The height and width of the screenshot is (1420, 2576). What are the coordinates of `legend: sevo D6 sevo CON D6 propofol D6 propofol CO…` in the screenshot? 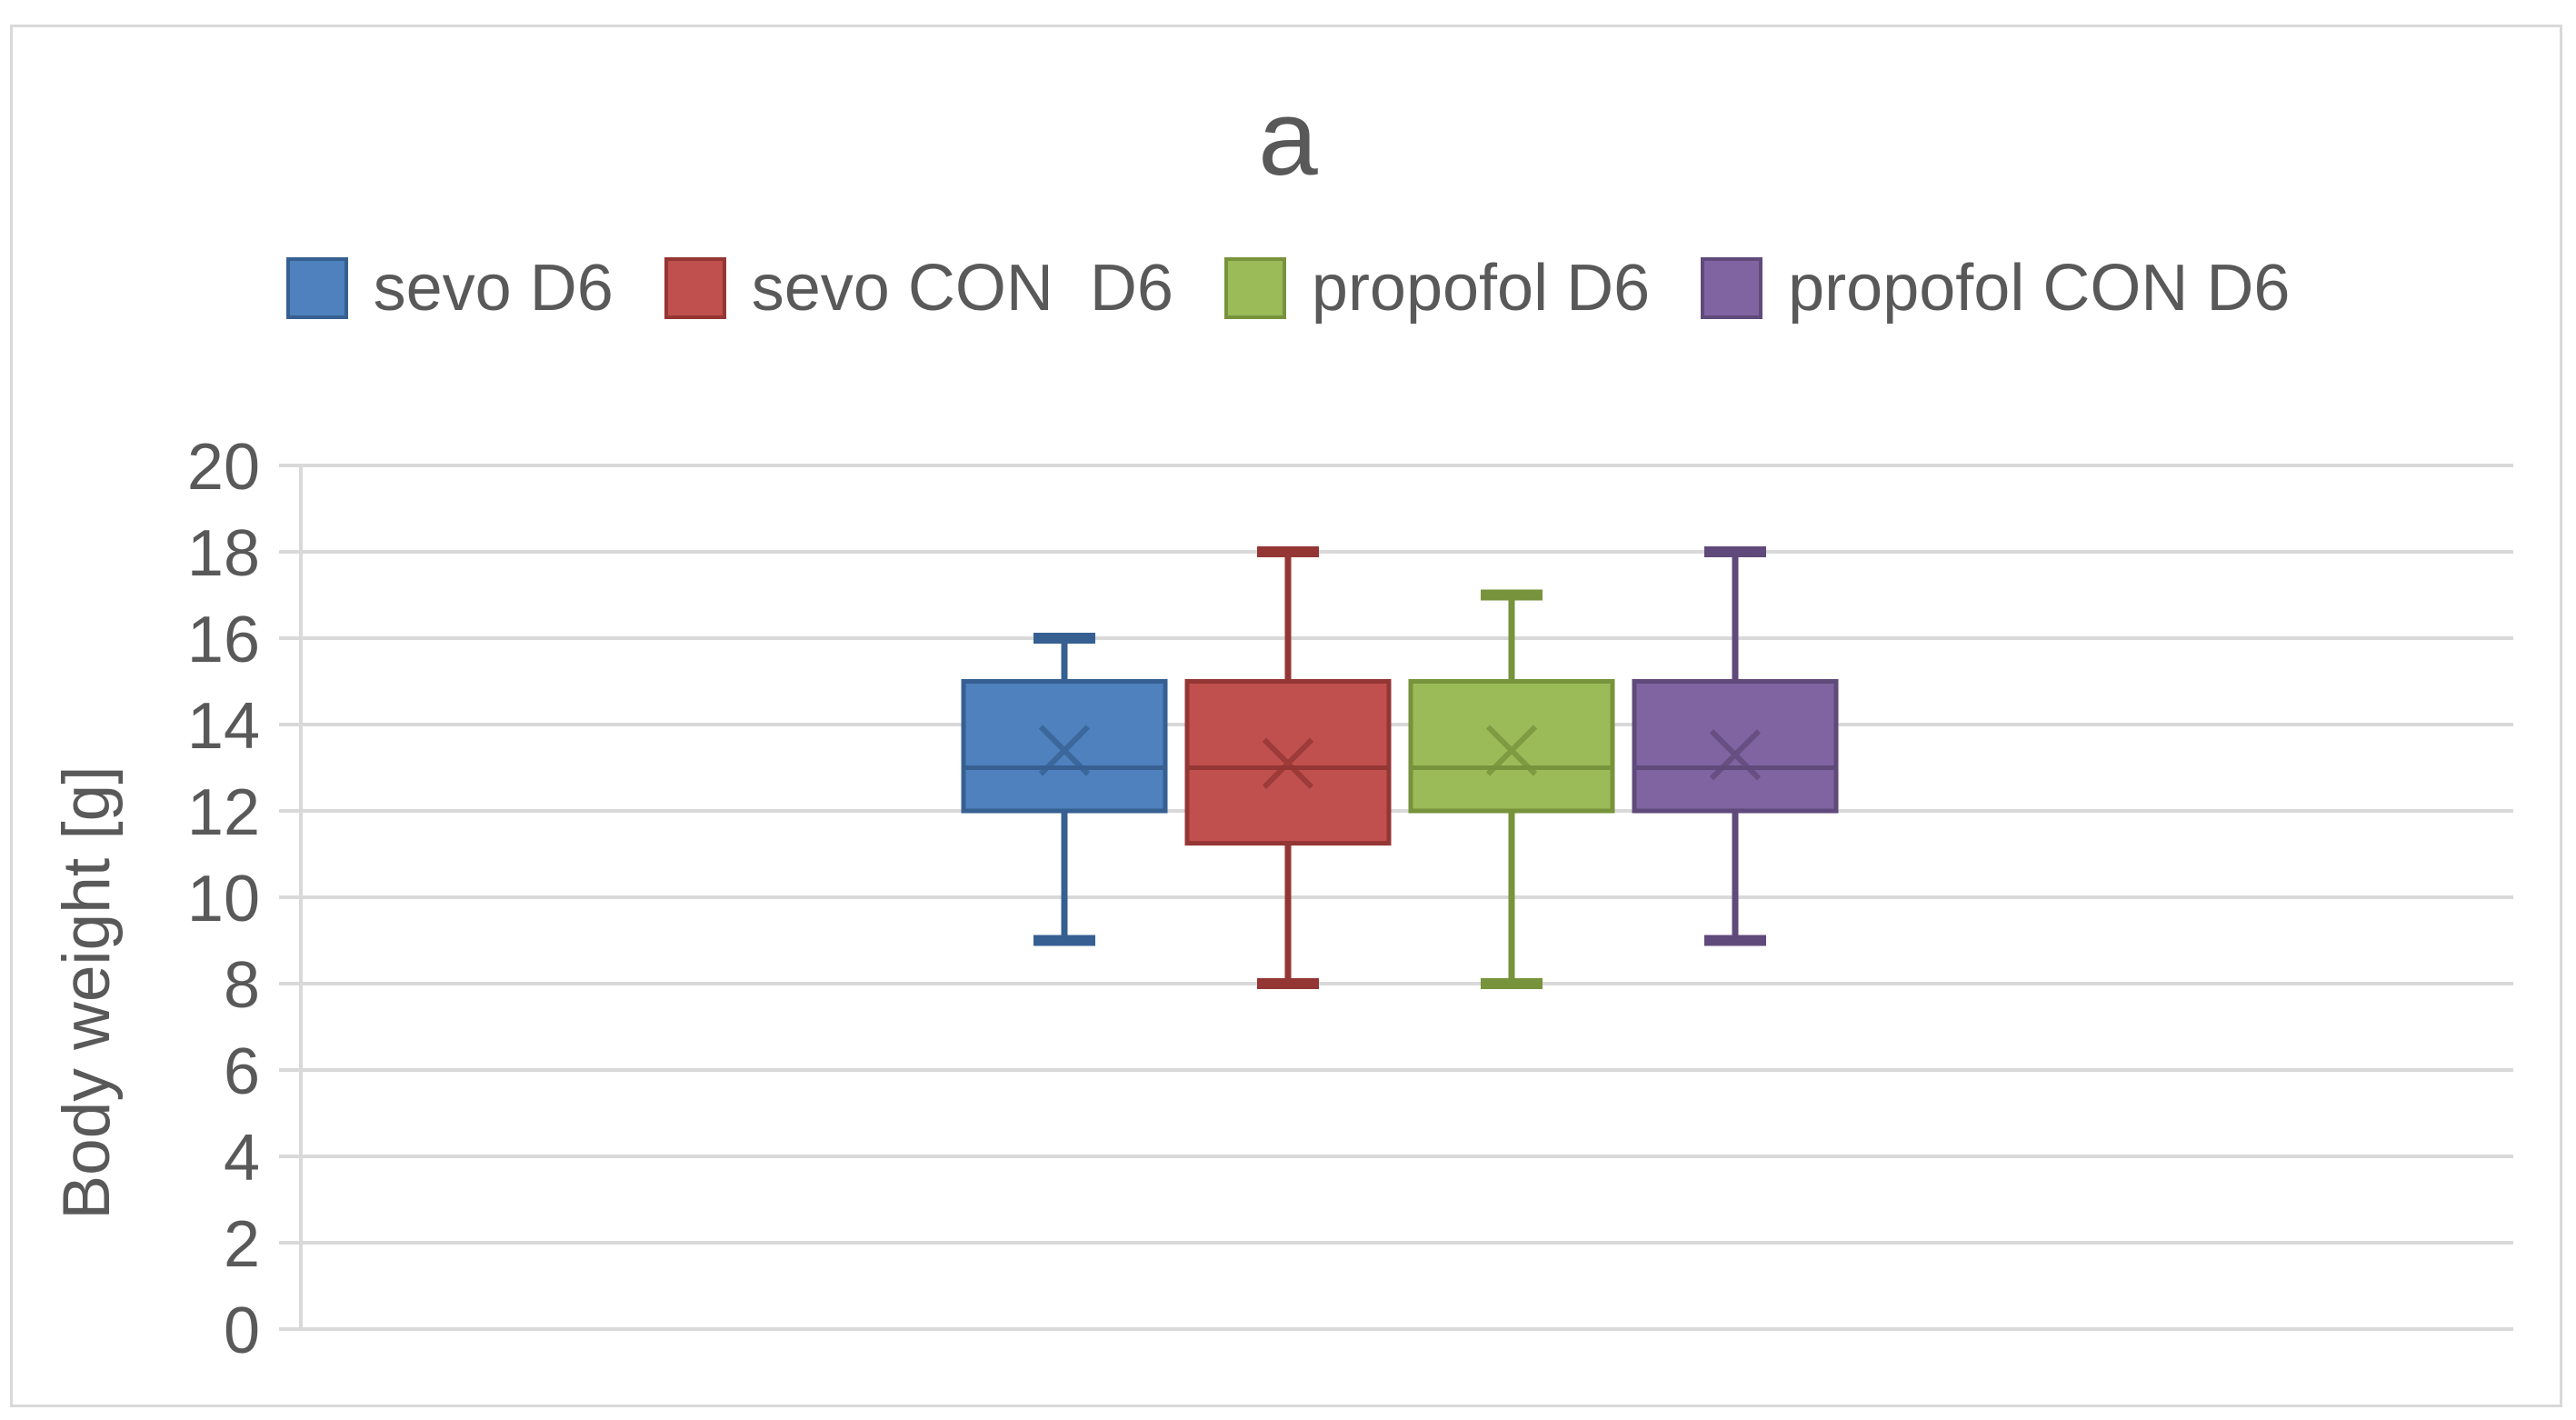 It's located at (1288, 288).